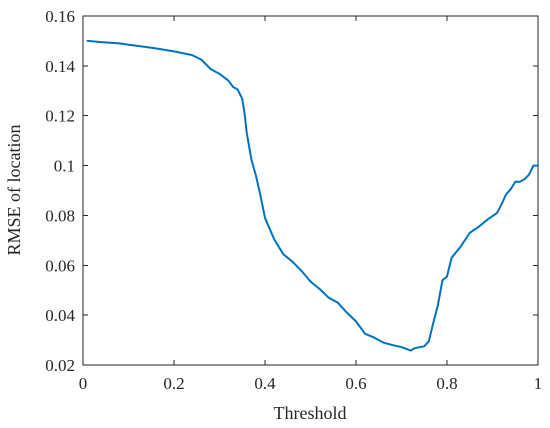 The height and width of the screenshot is (428, 550). Describe the element at coordinates (265, 383) in the screenshot. I see `x-tick-label: 0.4` at that location.